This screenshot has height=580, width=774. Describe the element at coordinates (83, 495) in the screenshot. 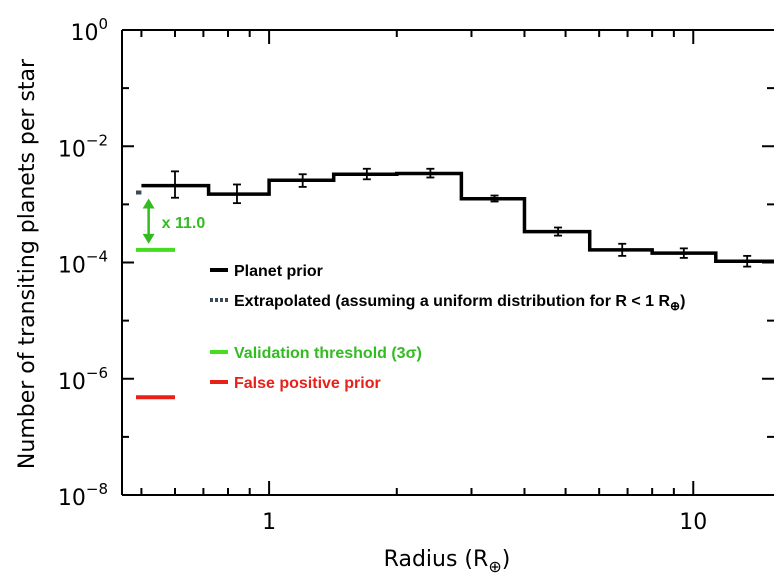

I see `y-tick-label: 10⁻⁸` at that location.